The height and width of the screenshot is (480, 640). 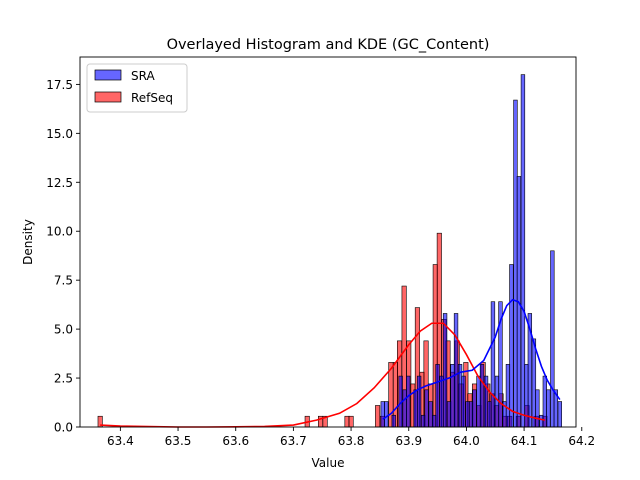 I want to click on y-axis-label: Density, so click(x=28, y=242).